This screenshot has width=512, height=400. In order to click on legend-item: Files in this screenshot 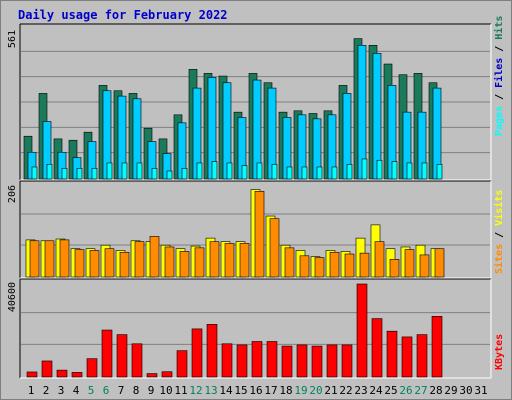, I will do `click(499, 73)`.